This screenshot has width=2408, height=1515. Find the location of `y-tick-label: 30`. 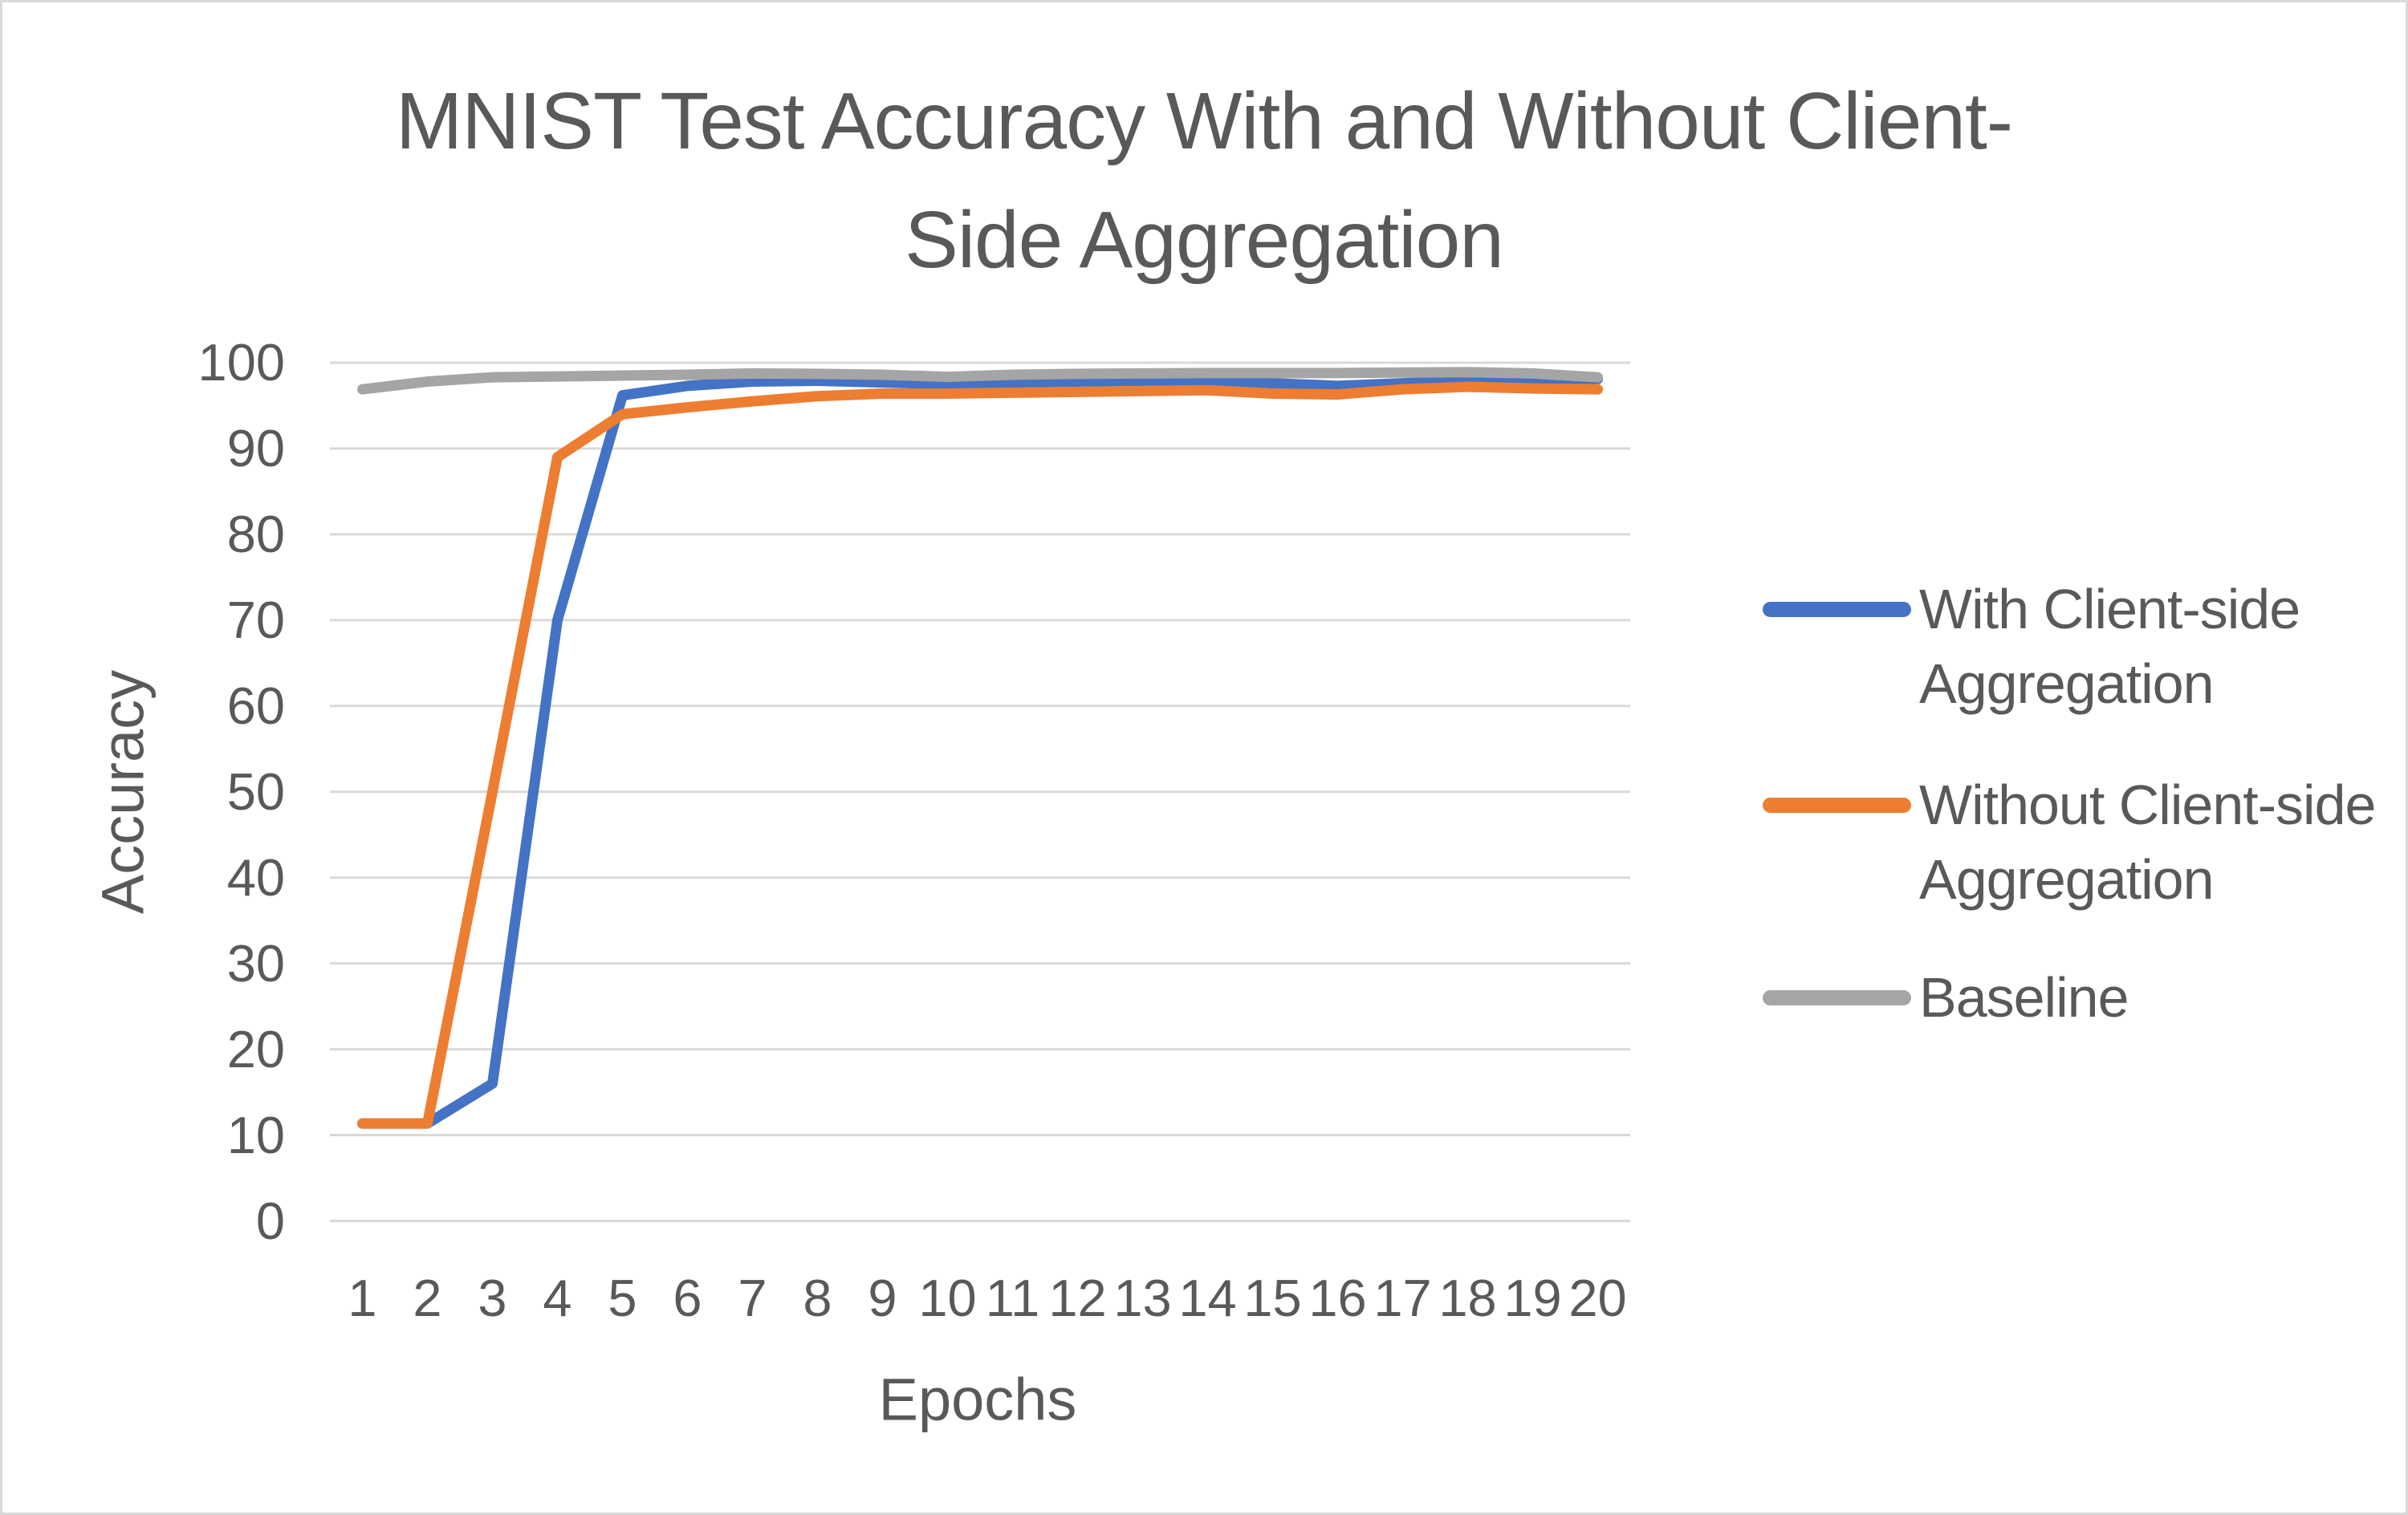

y-tick-label: 30 is located at coordinates (256, 963).